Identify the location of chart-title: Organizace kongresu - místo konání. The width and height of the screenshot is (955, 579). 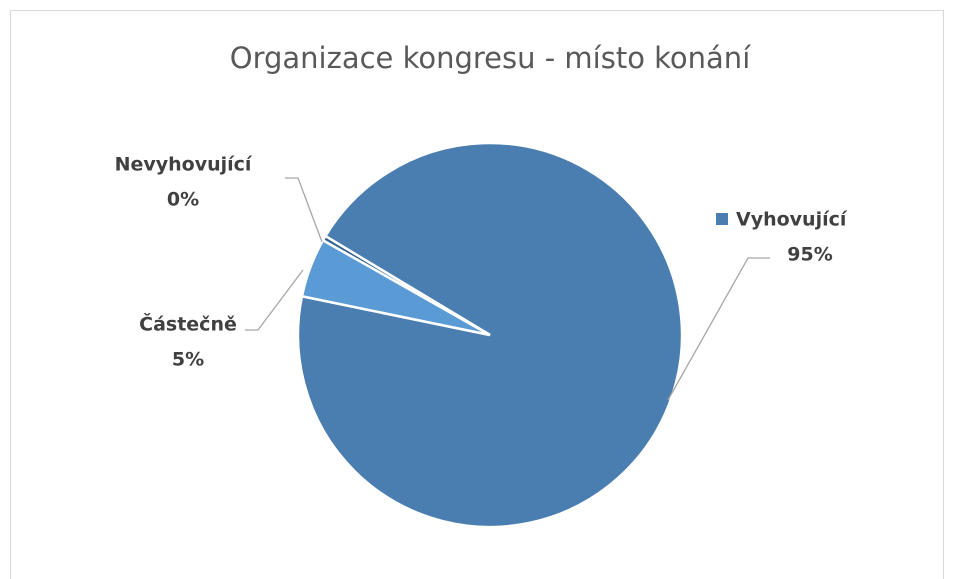
(490, 58).